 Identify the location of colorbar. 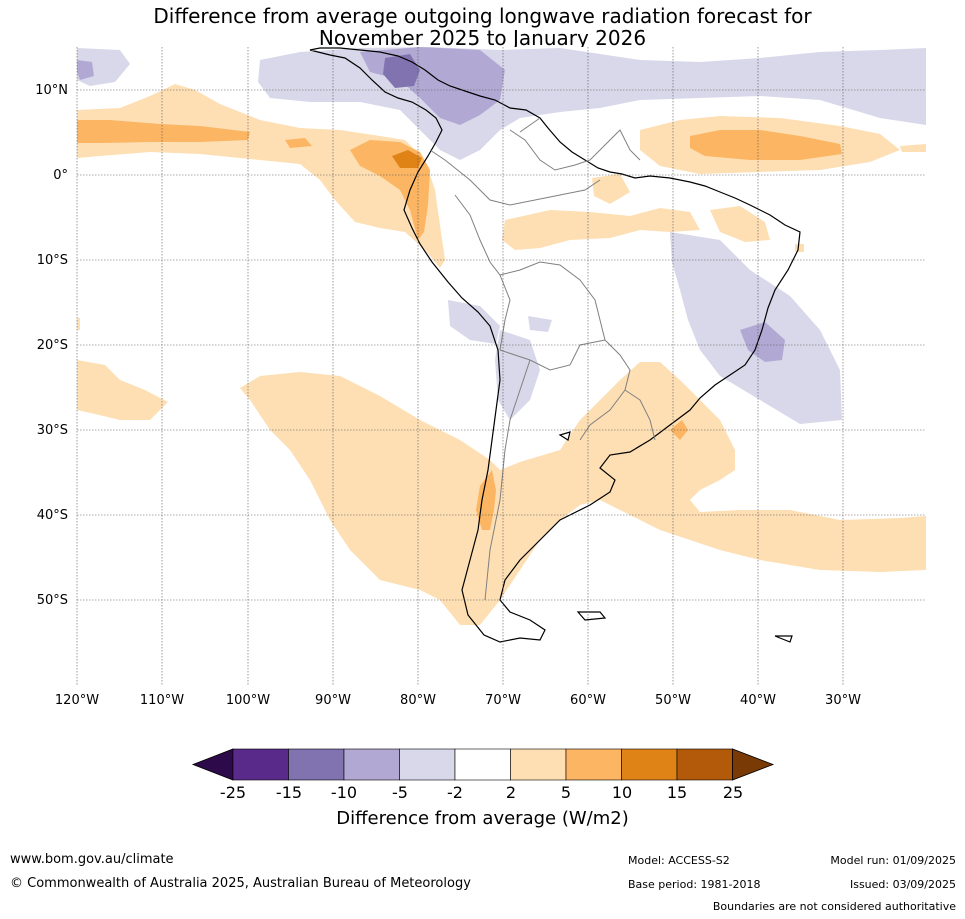
(483, 764).